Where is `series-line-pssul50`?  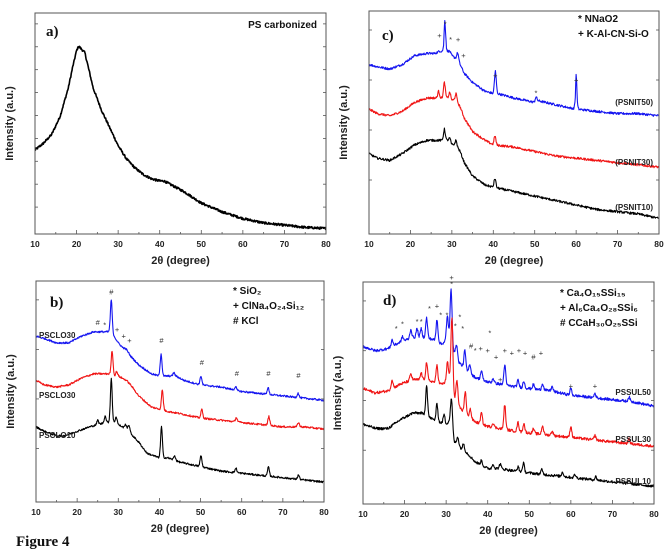
series-line-pssul50 is located at coordinates (508, 348).